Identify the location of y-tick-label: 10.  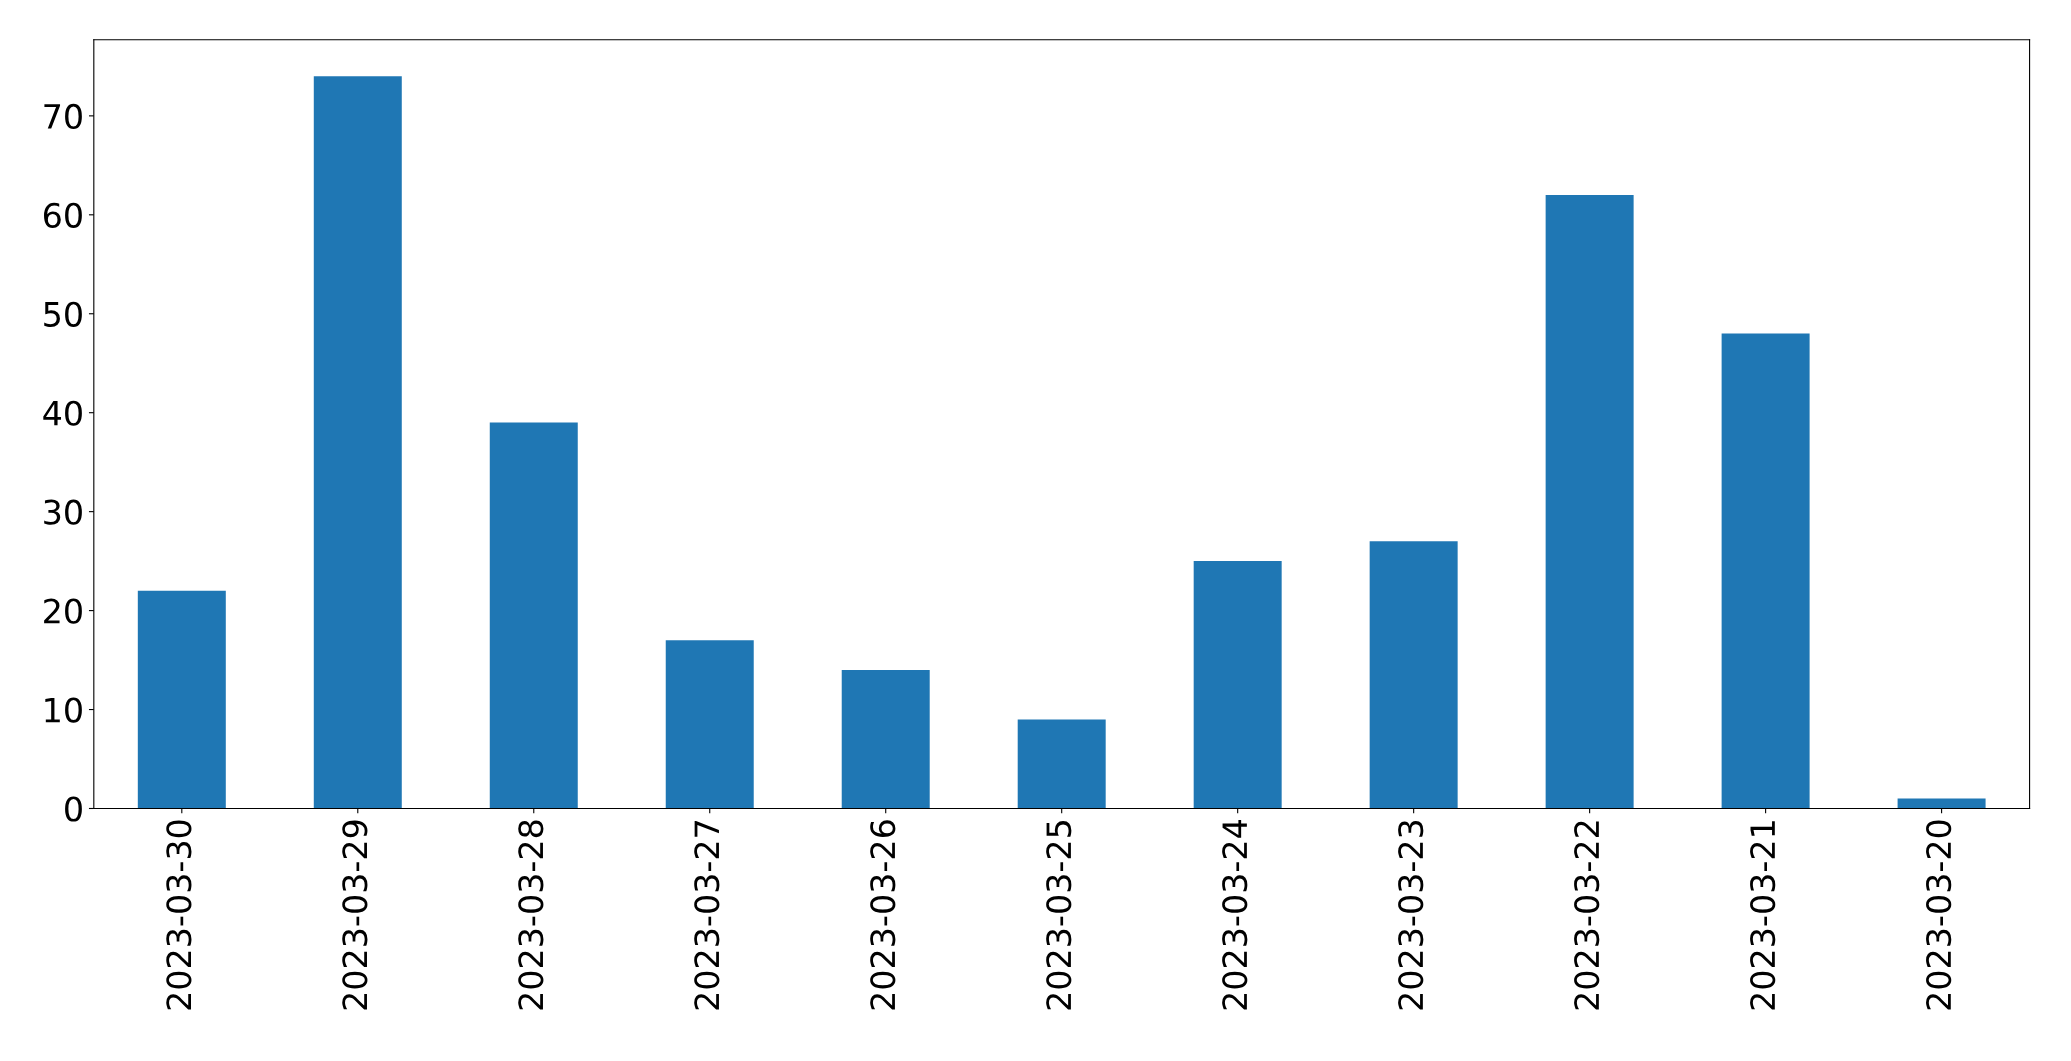
(63, 710).